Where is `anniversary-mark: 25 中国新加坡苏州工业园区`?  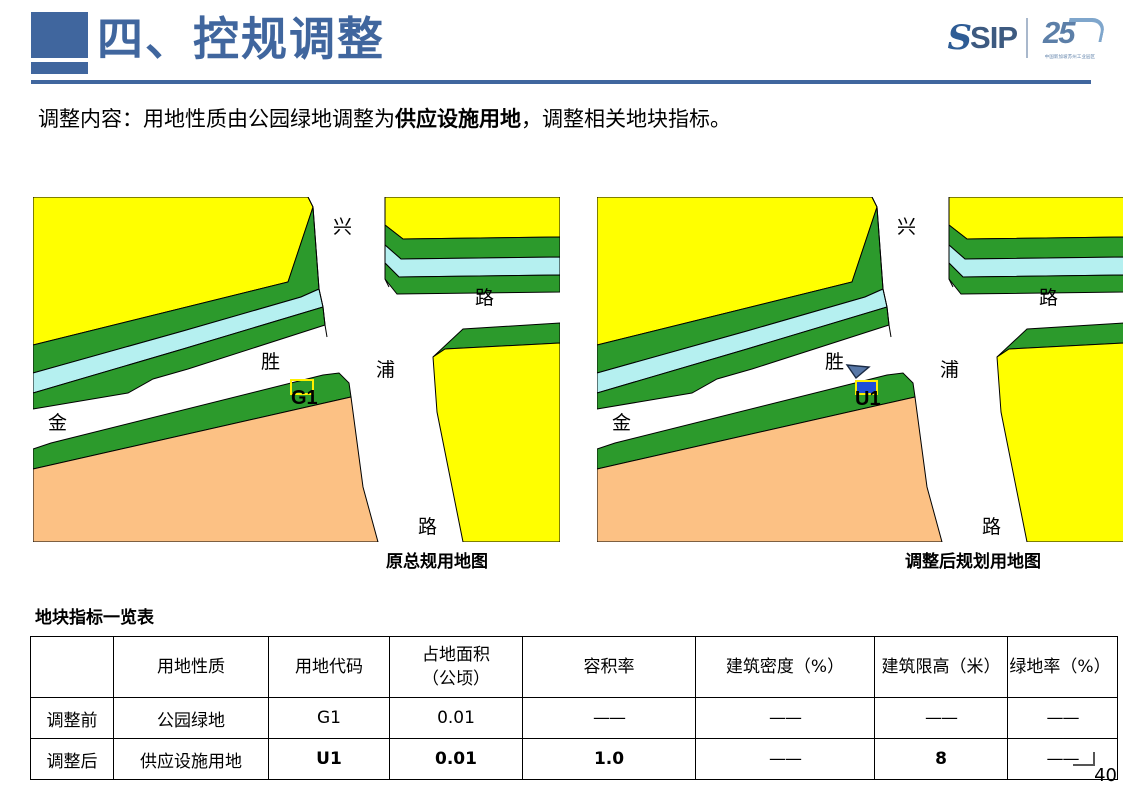
anniversary-mark: 25 中国新加坡苏州工业园区 is located at coordinates (1072, 37).